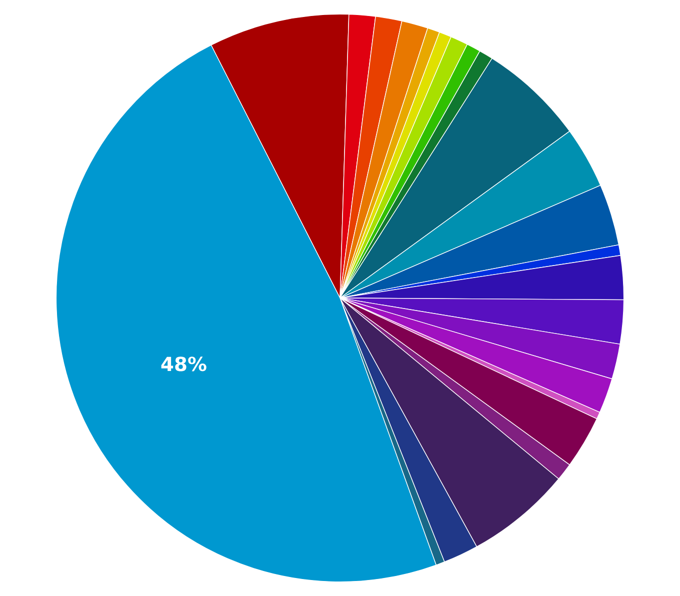  Describe the element at coordinates (183, 364) in the screenshot. I see `data-label: 48%` at that location.